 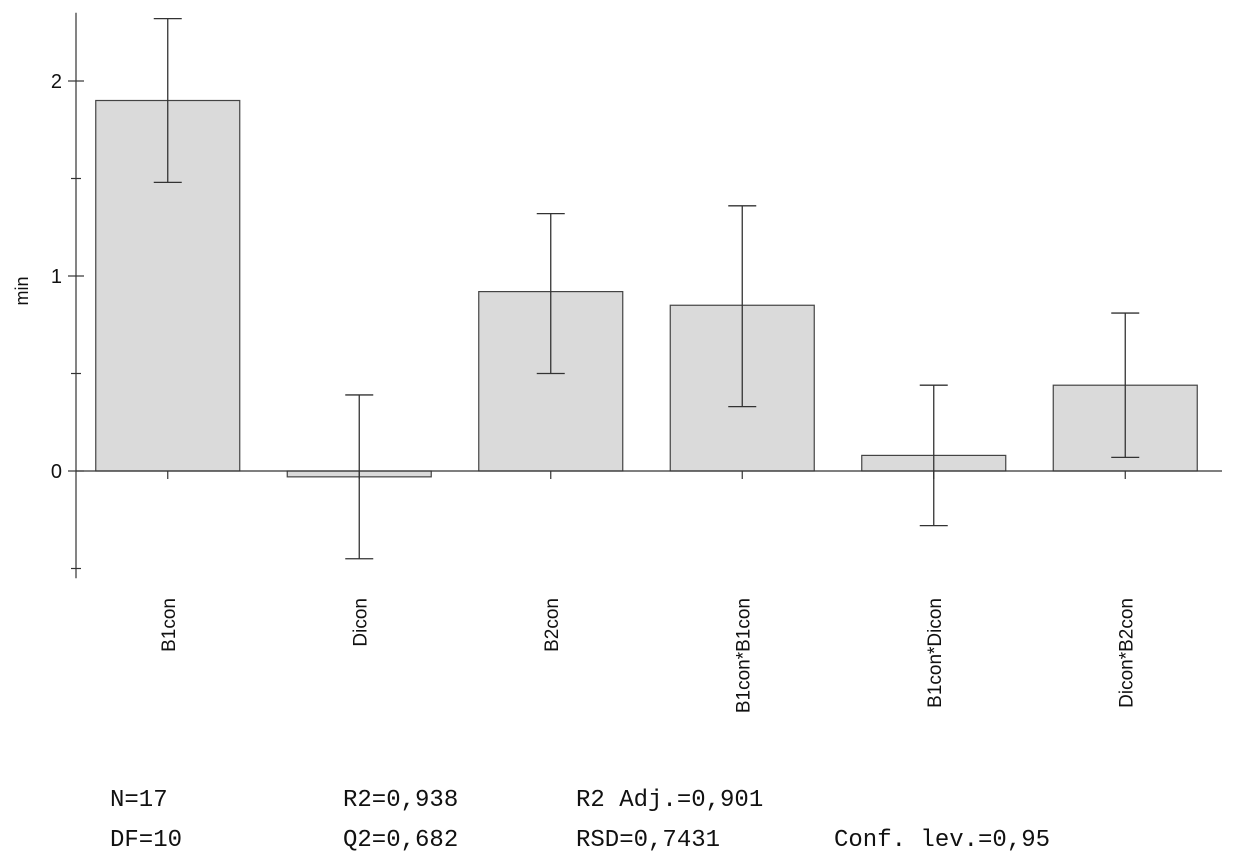 What do you see at coordinates (169, 625) in the screenshot?
I see `x-tick-label: B1con` at bounding box center [169, 625].